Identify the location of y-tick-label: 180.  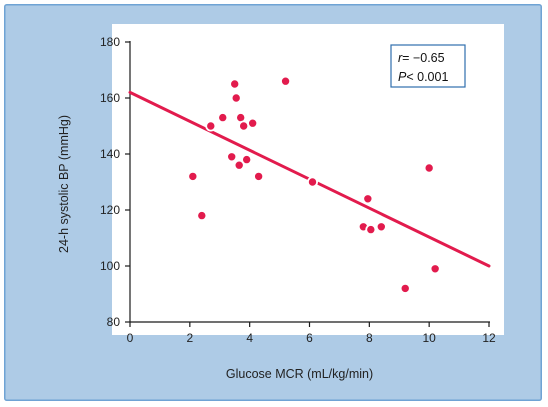
(110, 42).